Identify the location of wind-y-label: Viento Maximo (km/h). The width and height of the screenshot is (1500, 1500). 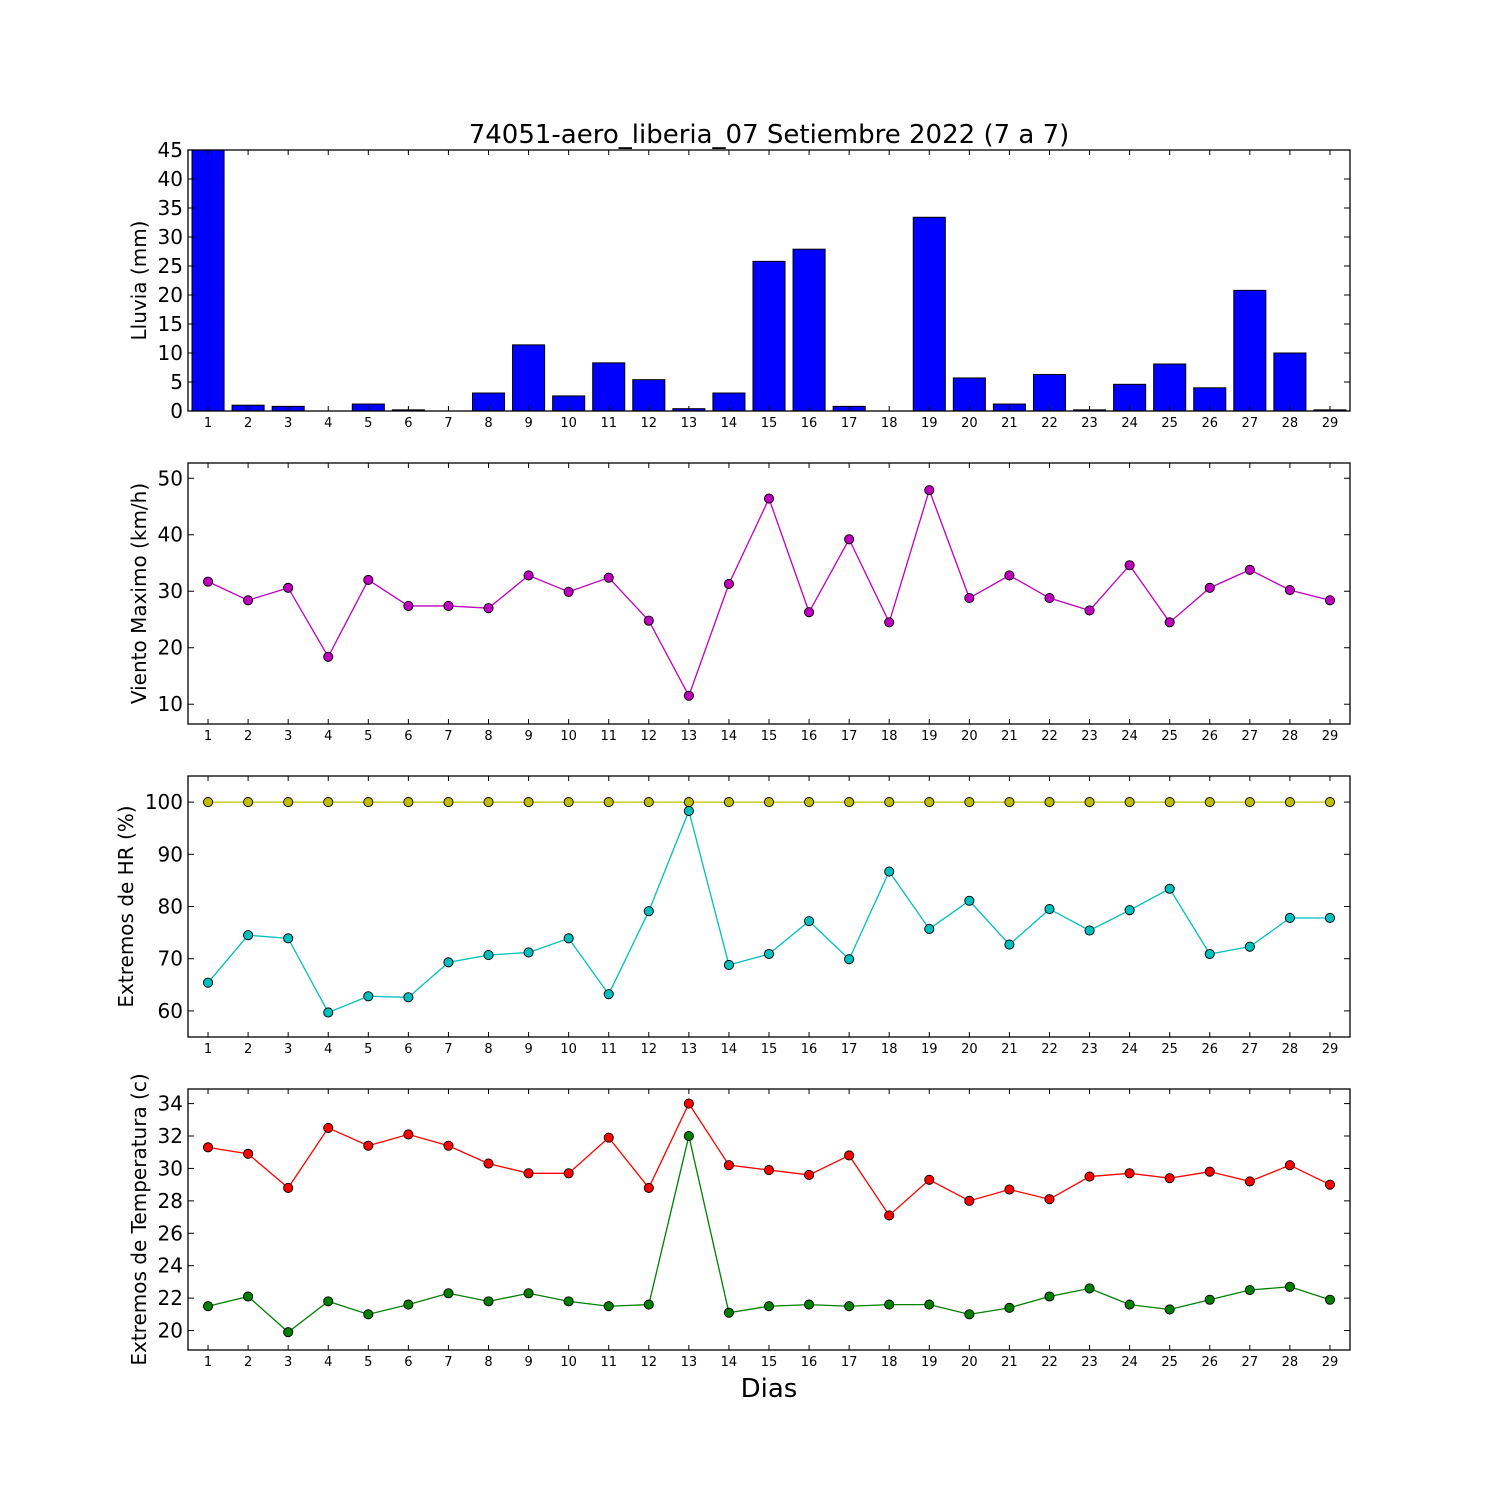
(139, 593).